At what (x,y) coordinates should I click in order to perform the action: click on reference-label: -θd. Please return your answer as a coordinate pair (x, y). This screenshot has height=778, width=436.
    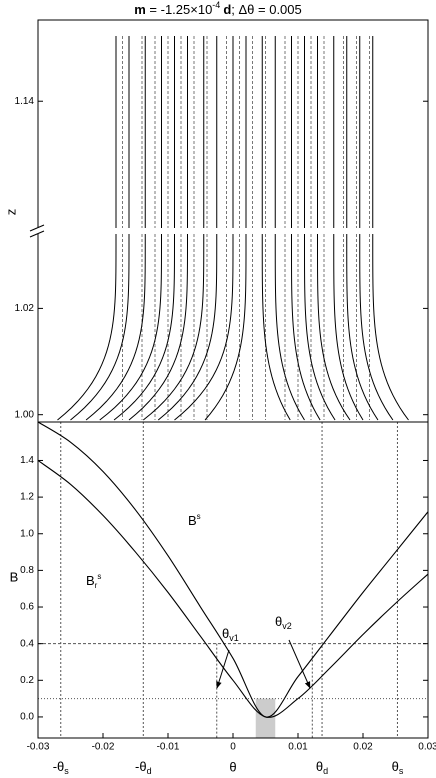
    Looking at the image, I should click on (143, 767).